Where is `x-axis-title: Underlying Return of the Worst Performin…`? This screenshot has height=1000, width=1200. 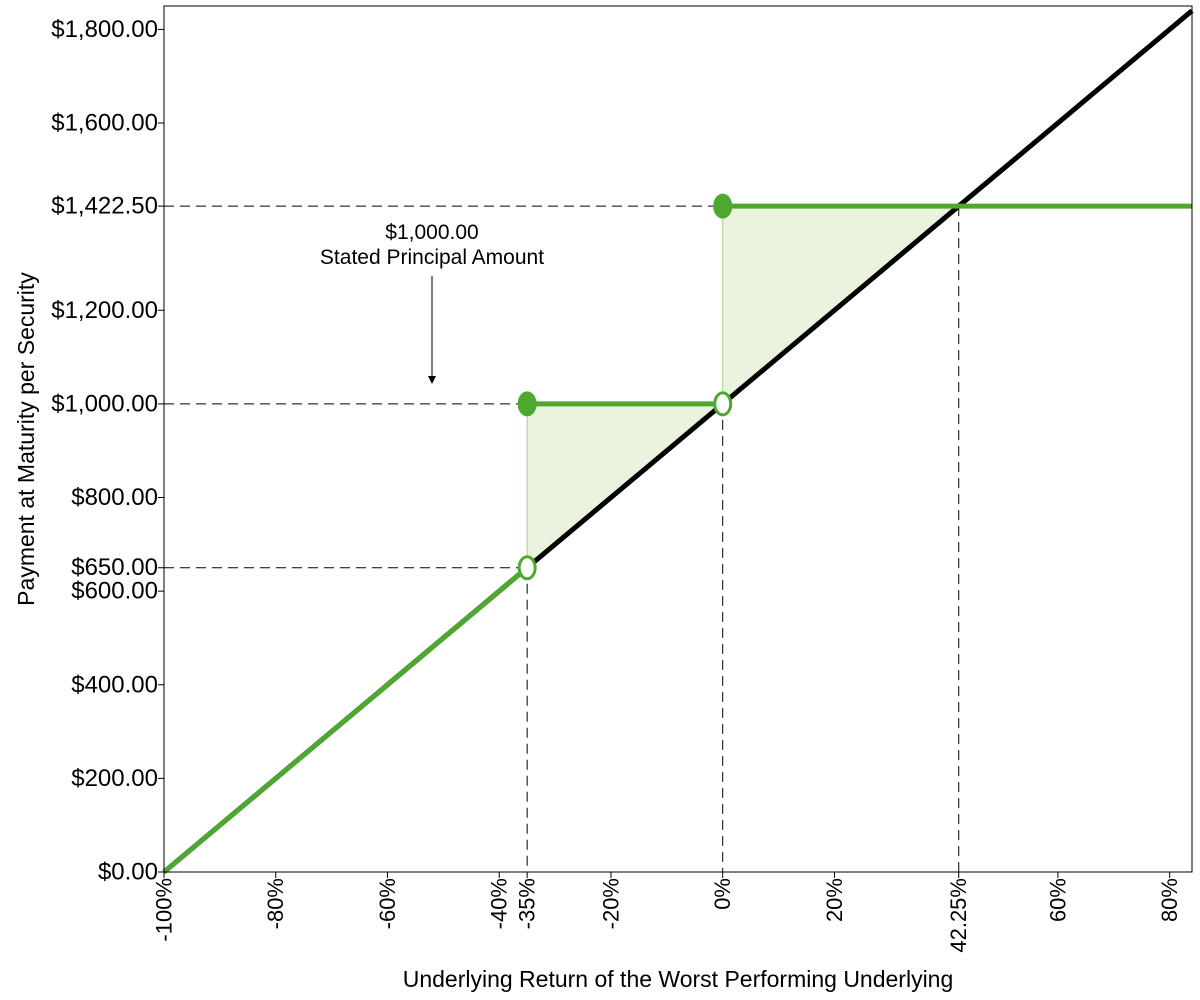
x-axis-title: Underlying Return of the Worst Performin… is located at coordinates (678, 979).